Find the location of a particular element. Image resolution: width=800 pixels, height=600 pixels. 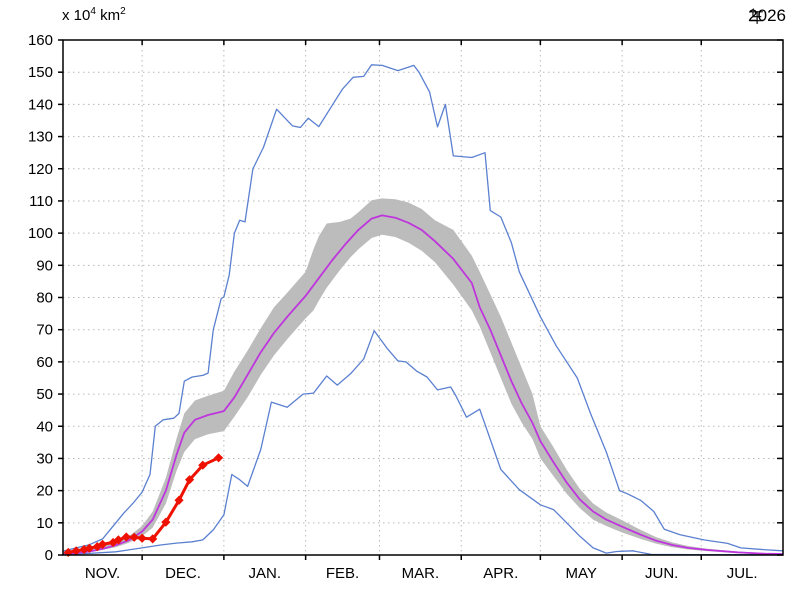

y-tick-label-80: 80 is located at coordinates (44, 298).